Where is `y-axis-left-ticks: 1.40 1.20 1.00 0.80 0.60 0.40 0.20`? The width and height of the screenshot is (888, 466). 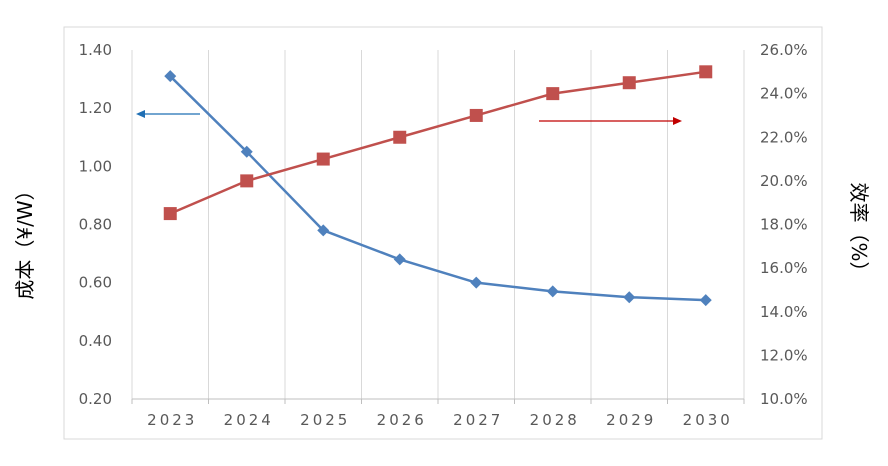
y-axis-left-ticks: 1.40 1.20 1.00 0.80 0.60 0.40 0.20 is located at coordinates (95, 224).